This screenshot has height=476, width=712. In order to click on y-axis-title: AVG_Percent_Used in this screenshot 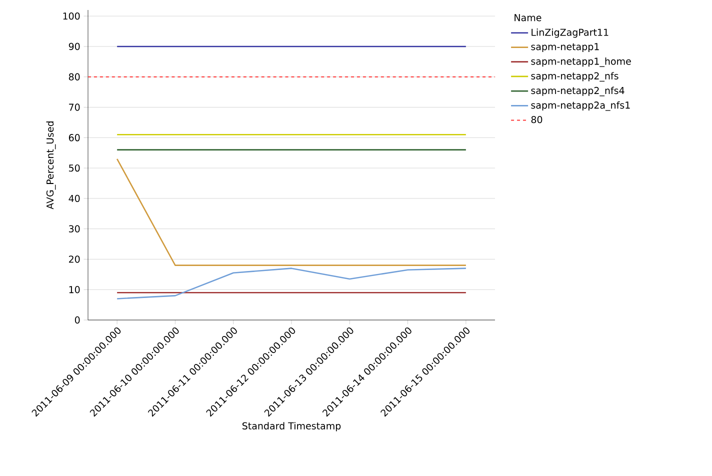, I will do `click(51, 165)`.